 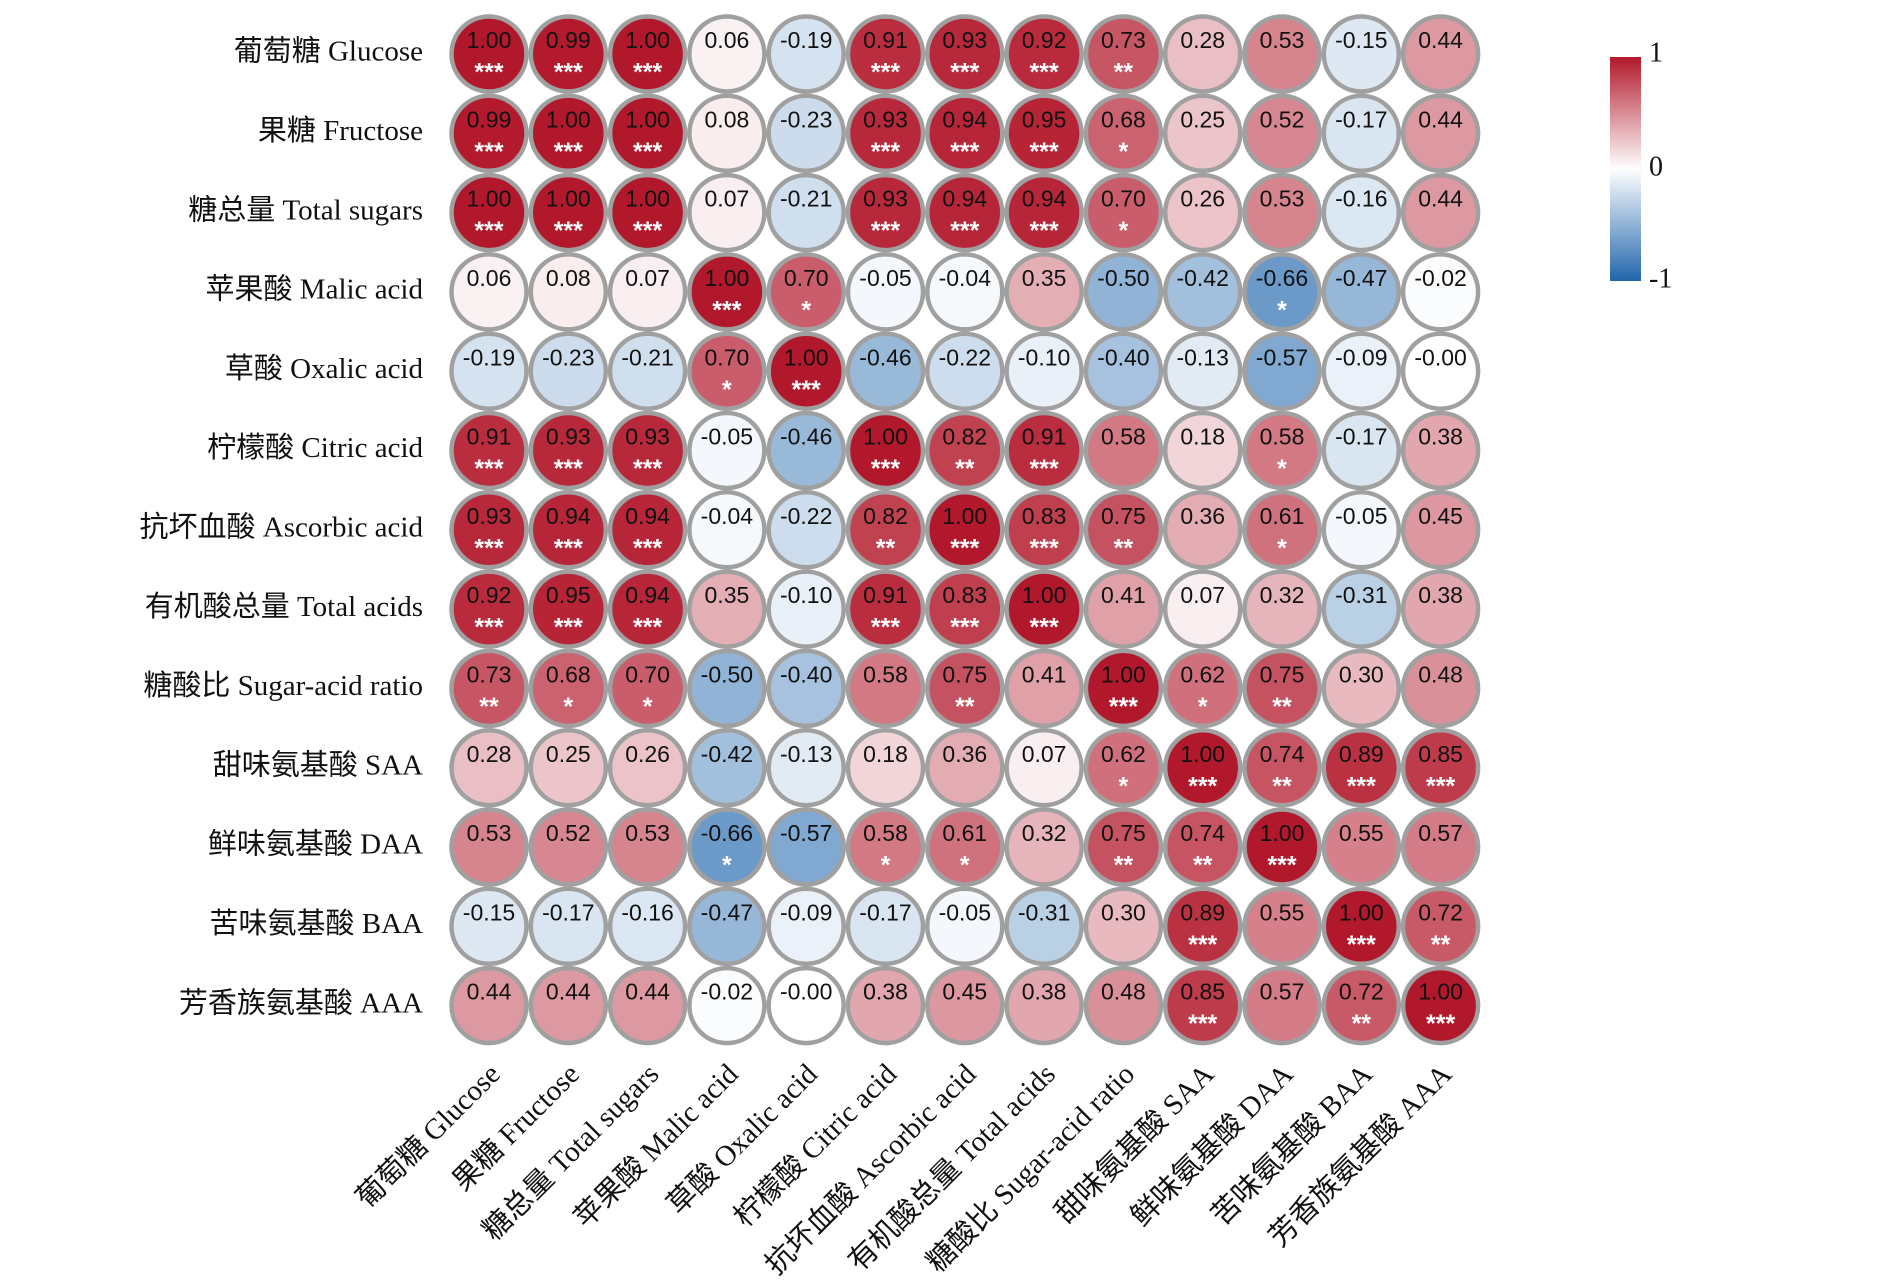 What do you see at coordinates (806, 847) in the screenshot?
I see `cell-r10-c4: -0.57` at bounding box center [806, 847].